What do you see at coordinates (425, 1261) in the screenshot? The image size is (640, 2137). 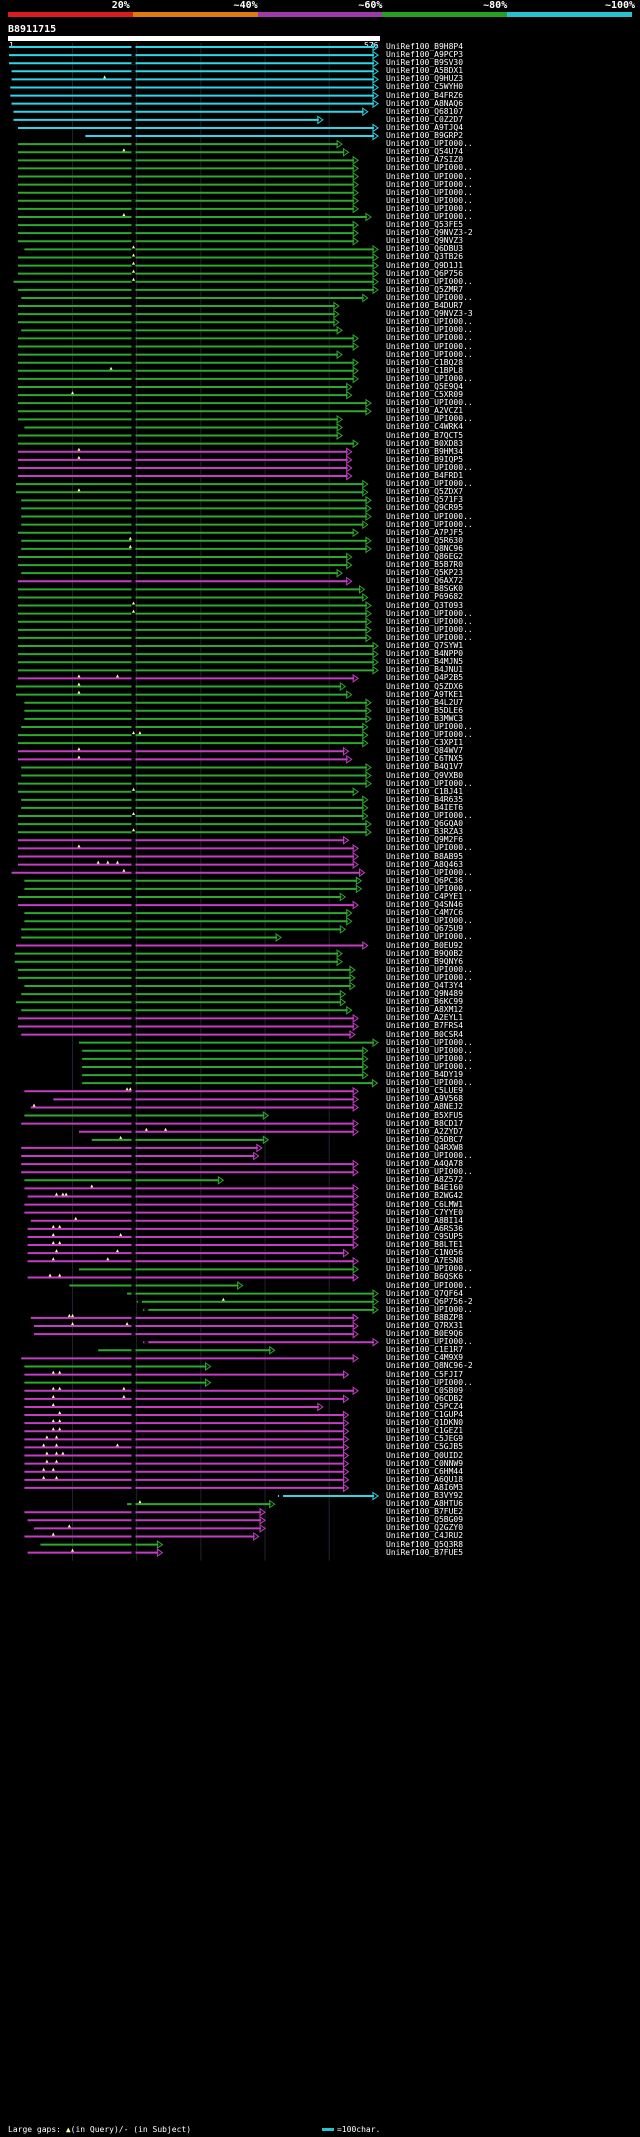 I see `hit-id-label: UniRef100_A7ESN8` at bounding box center [425, 1261].